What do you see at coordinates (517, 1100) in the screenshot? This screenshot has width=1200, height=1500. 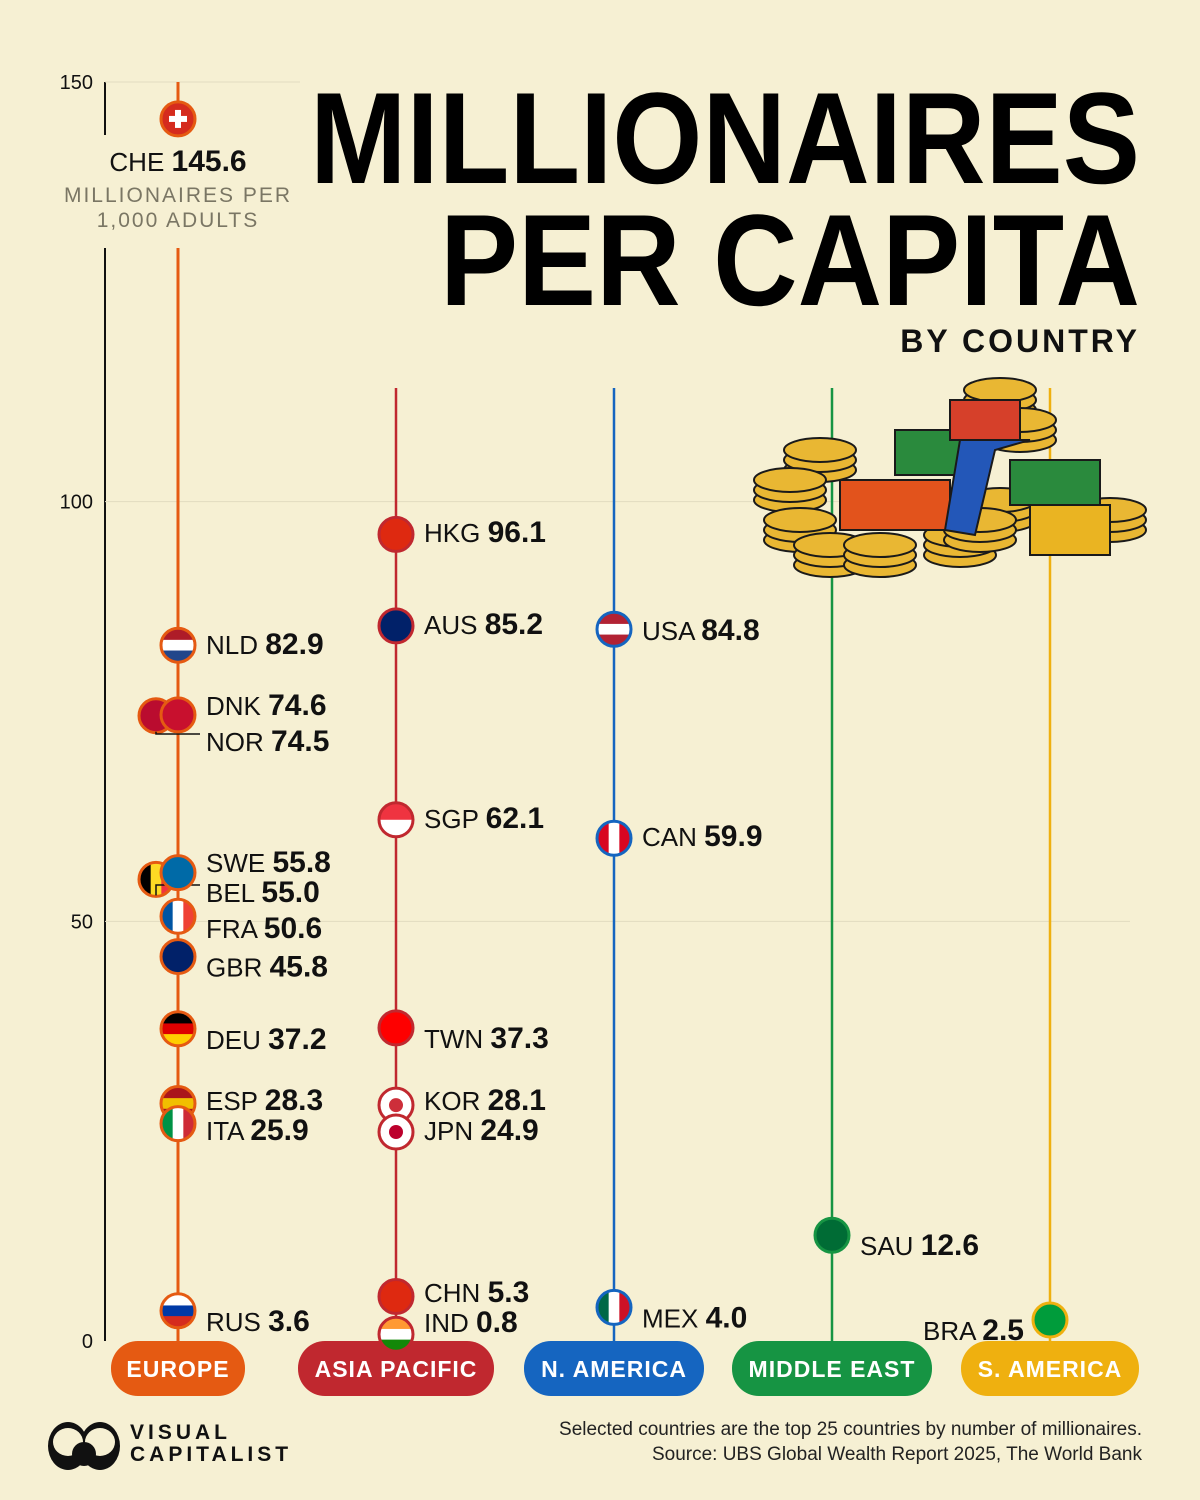 I see `value-label: 28.1` at bounding box center [517, 1100].